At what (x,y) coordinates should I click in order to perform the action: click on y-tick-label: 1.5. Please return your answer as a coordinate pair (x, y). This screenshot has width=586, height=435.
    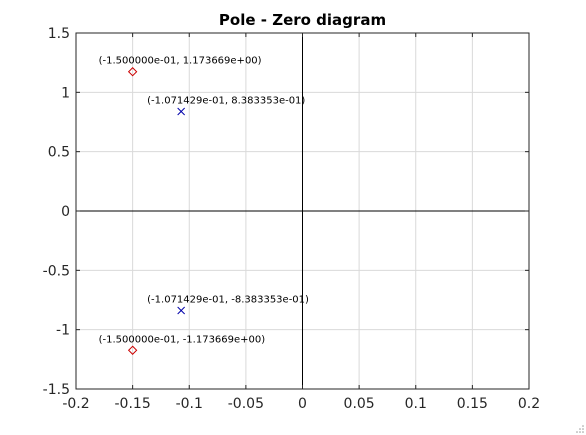
    Looking at the image, I should click on (59, 34).